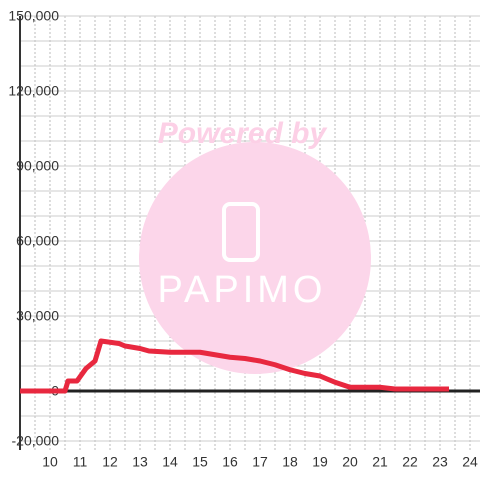 This screenshot has height=480, width=480. Describe the element at coordinates (37, 241) in the screenshot. I see `y-tick-label: 60,000` at that location.